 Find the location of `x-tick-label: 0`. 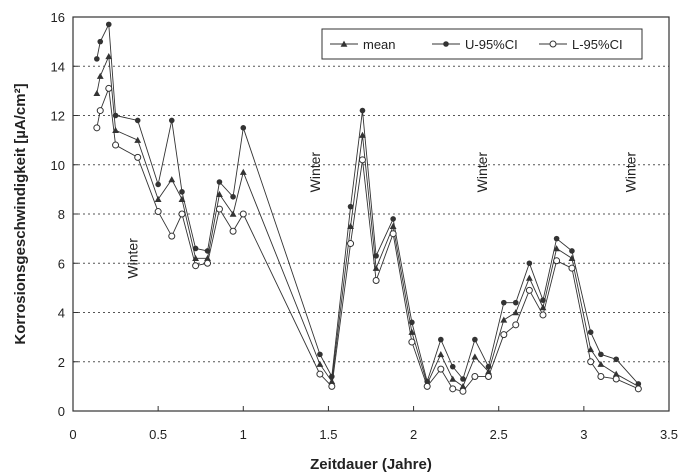

x-tick-label: 0 is located at coordinates (72, 434).